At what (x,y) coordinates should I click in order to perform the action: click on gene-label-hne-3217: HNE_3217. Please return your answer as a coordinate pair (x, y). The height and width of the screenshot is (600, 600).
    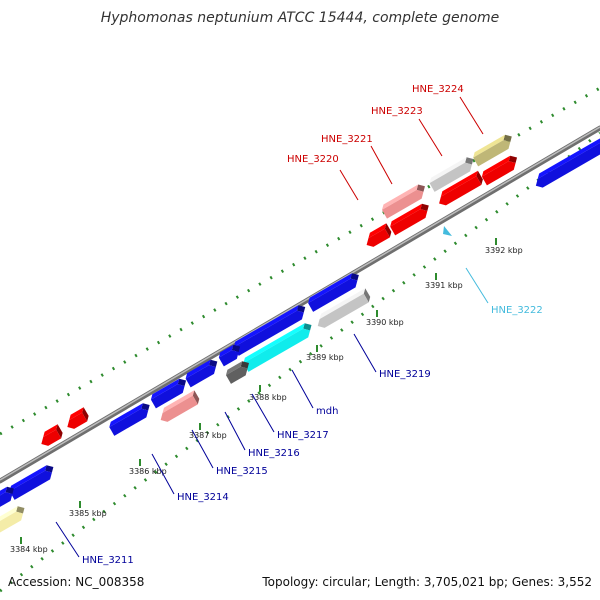
    Looking at the image, I should click on (303, 435).